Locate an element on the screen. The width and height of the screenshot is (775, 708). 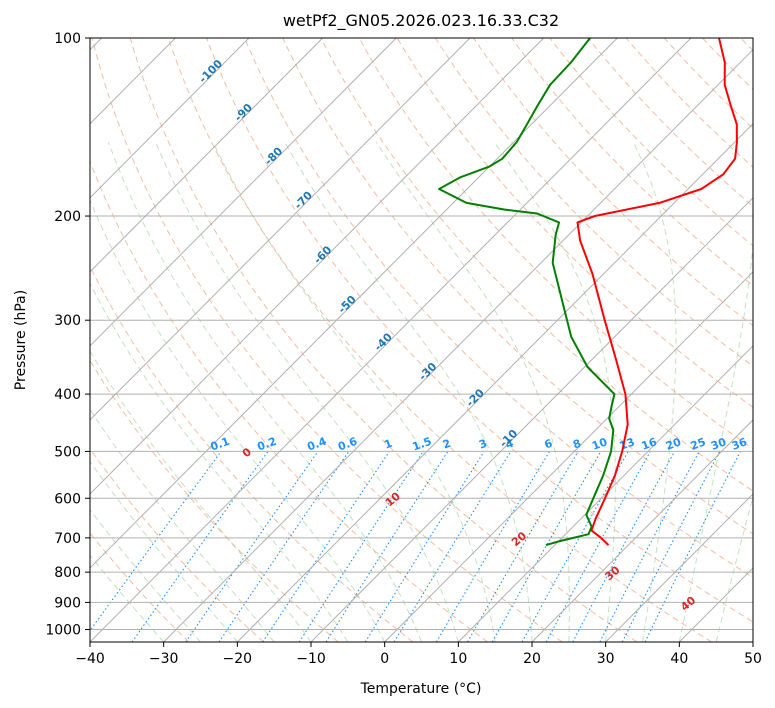
mixing-ratio-label: 3 is located at coordinates (483, 444).